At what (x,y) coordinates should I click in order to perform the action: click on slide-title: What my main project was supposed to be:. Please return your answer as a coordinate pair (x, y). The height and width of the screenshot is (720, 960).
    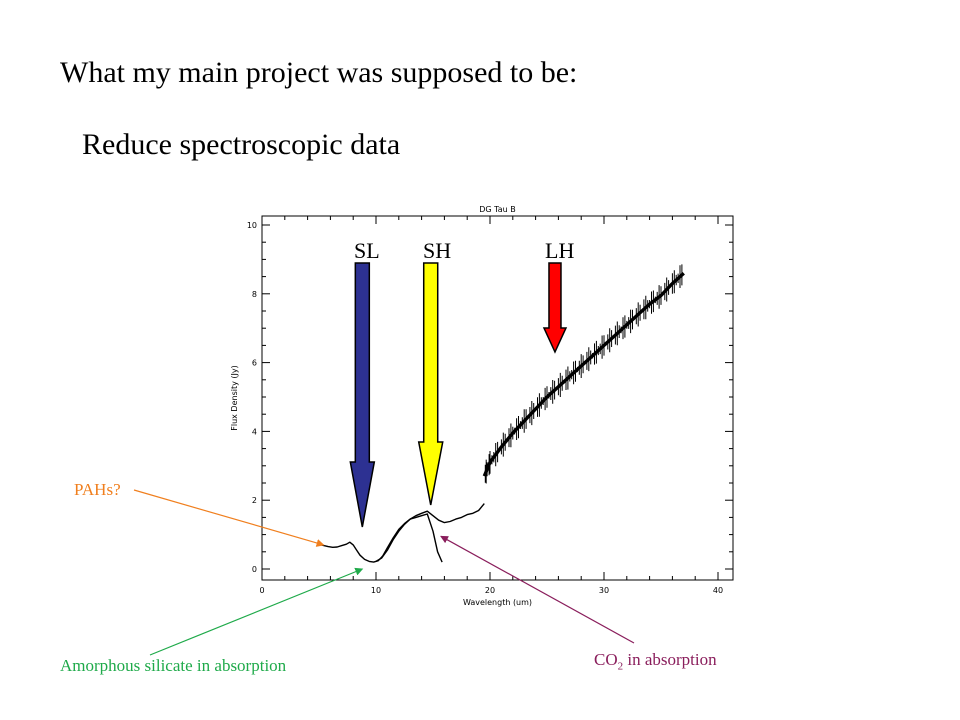
    Looking at the image, I should click on (319, 72).